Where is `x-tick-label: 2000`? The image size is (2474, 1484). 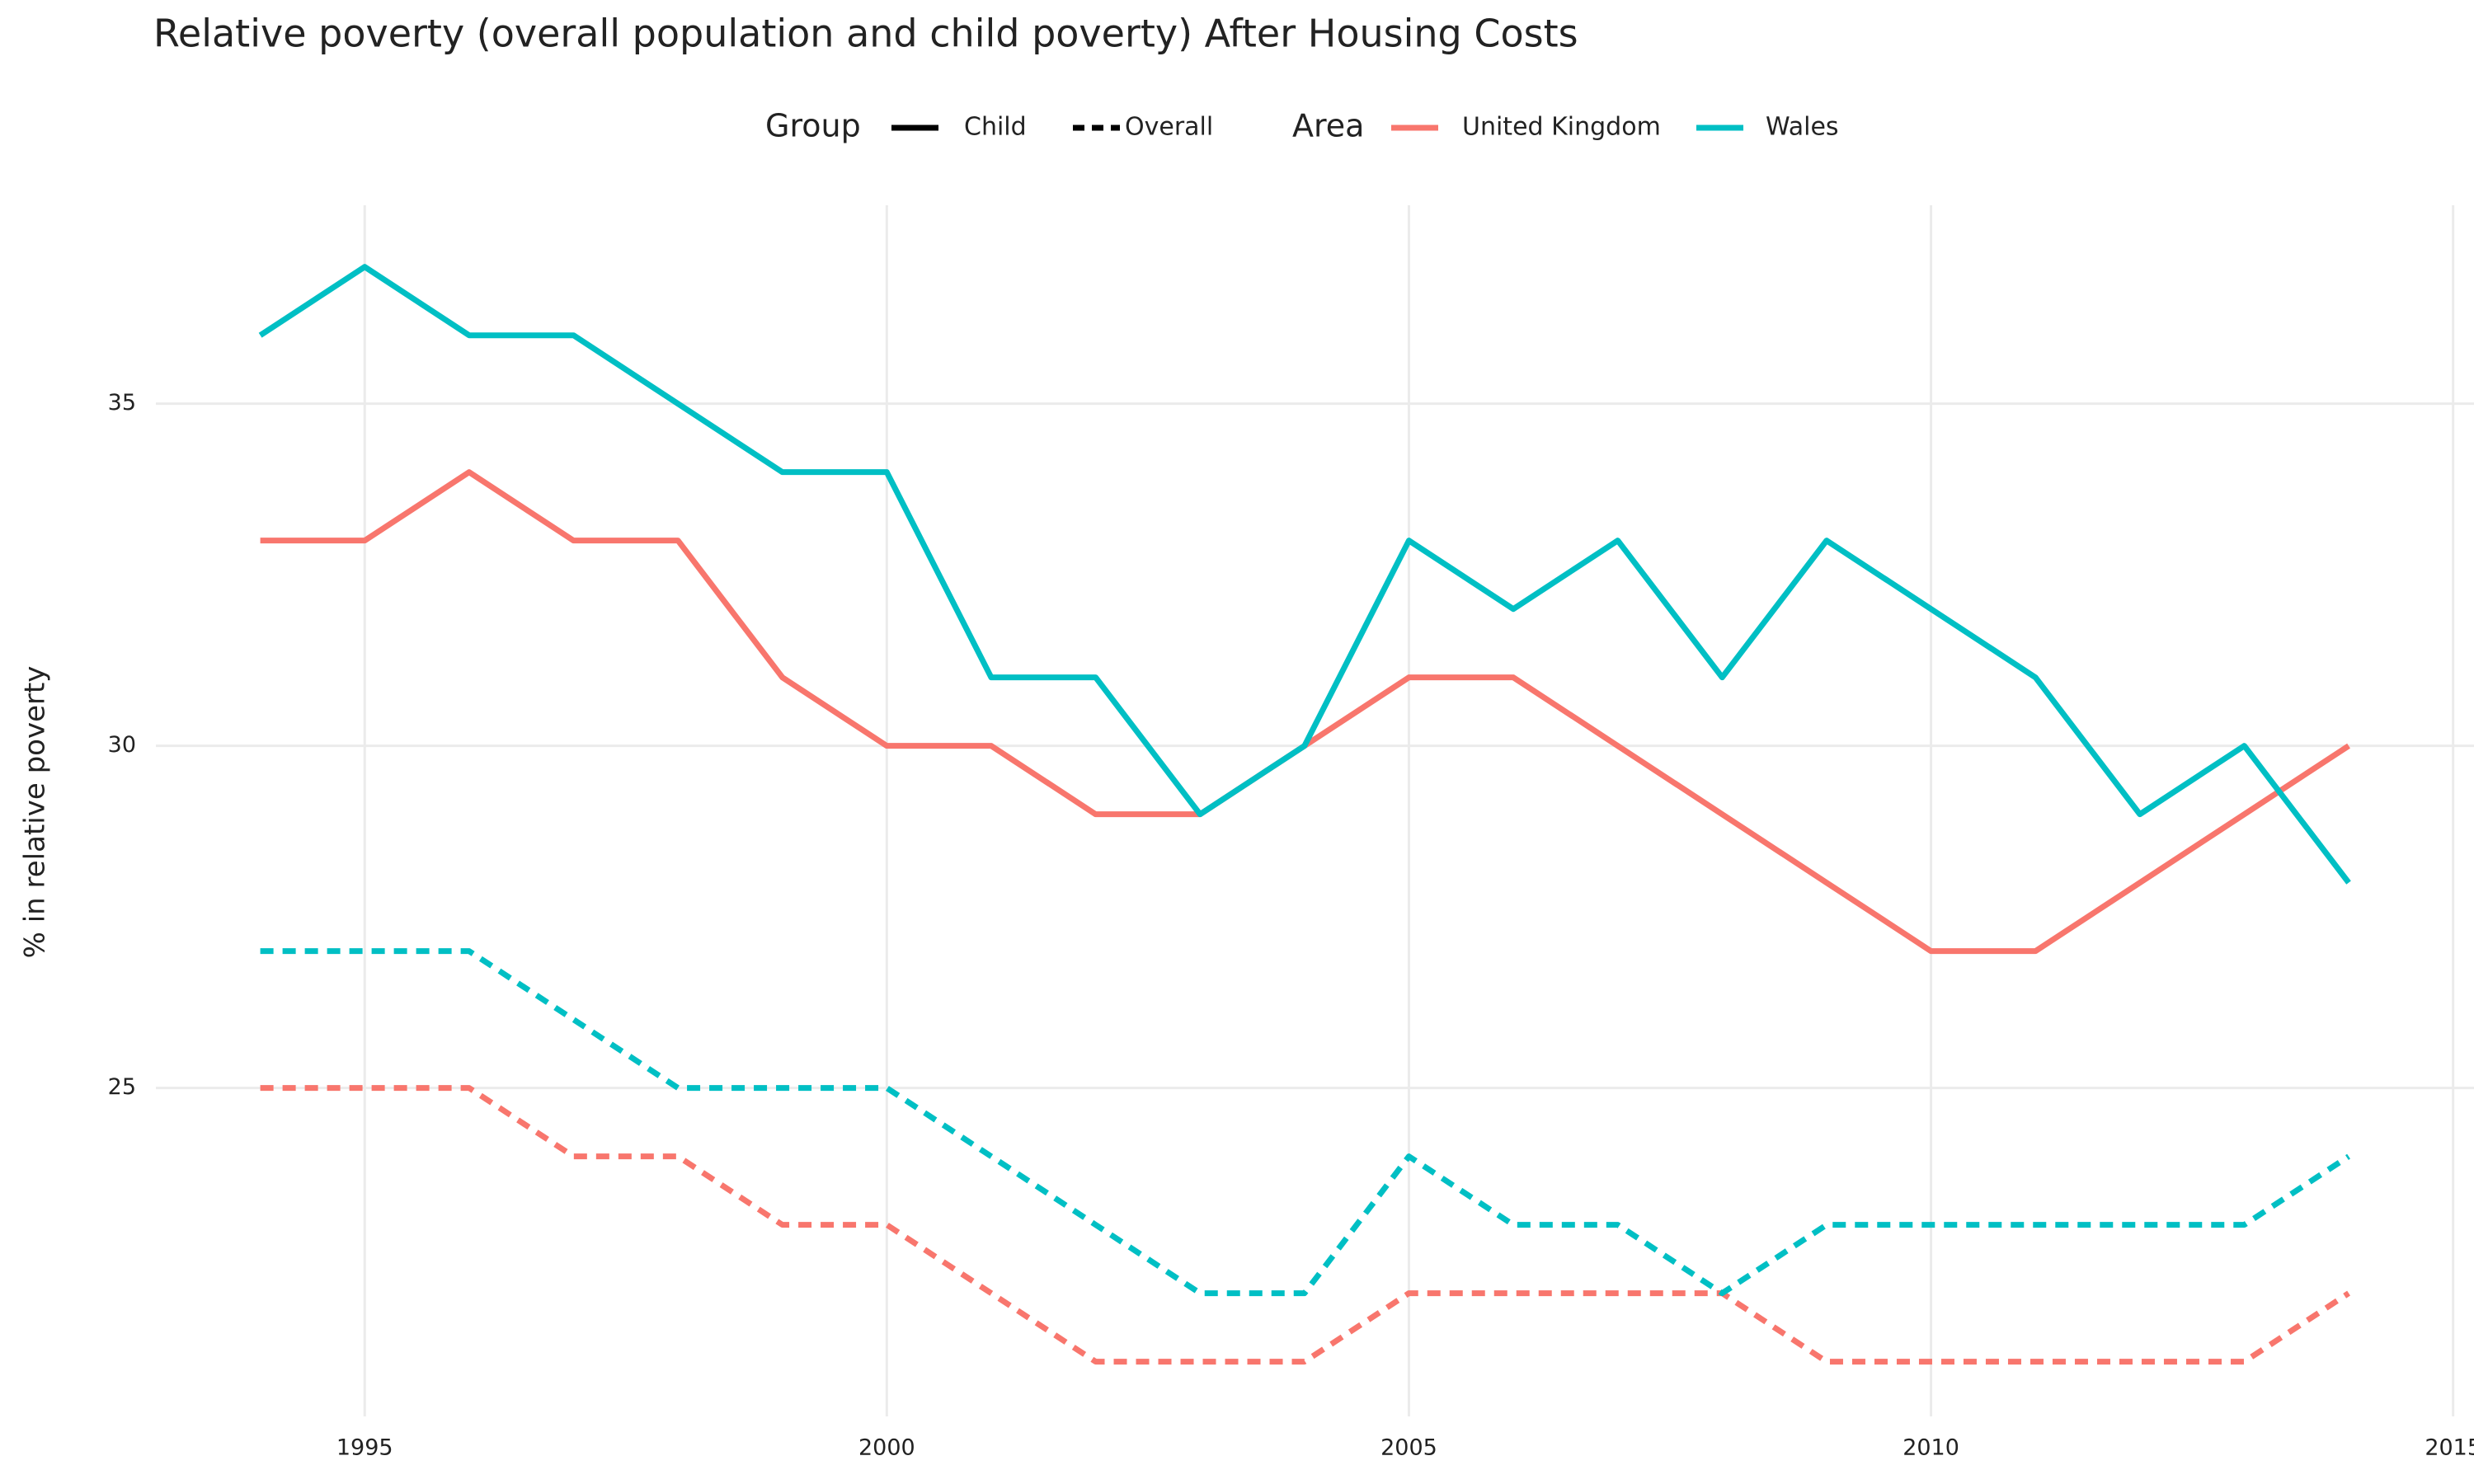 x-tick-label: 2000 is located at coordinates (886, 1448).